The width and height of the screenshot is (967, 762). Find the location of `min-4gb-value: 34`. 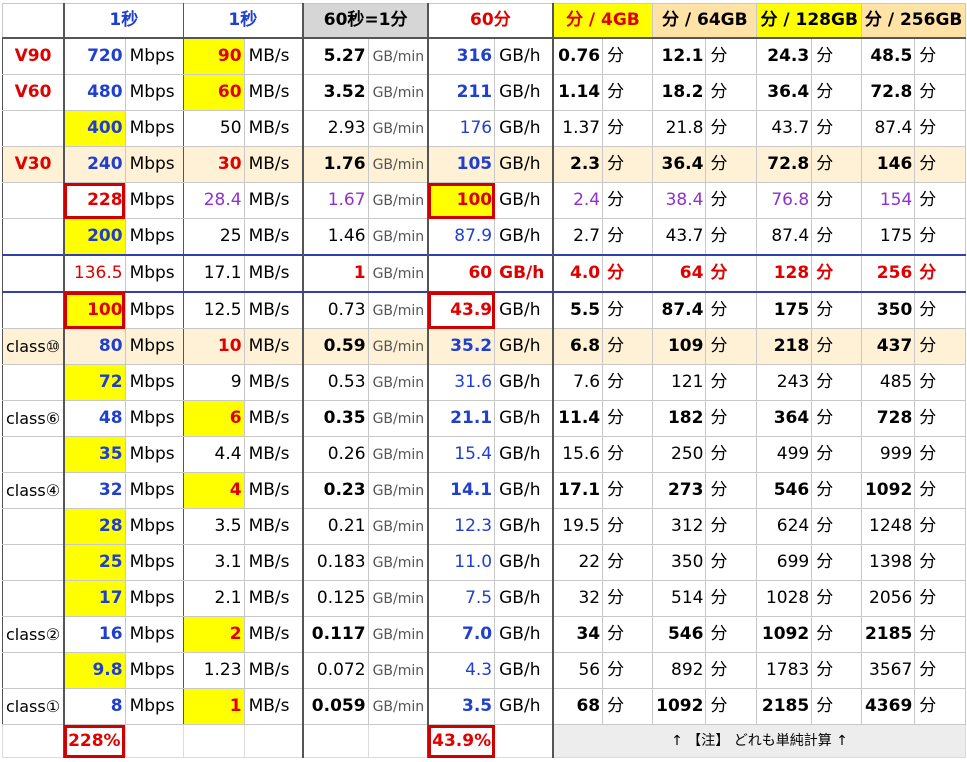

min-4gb-value: 34 is located at coordinates (578, 634).